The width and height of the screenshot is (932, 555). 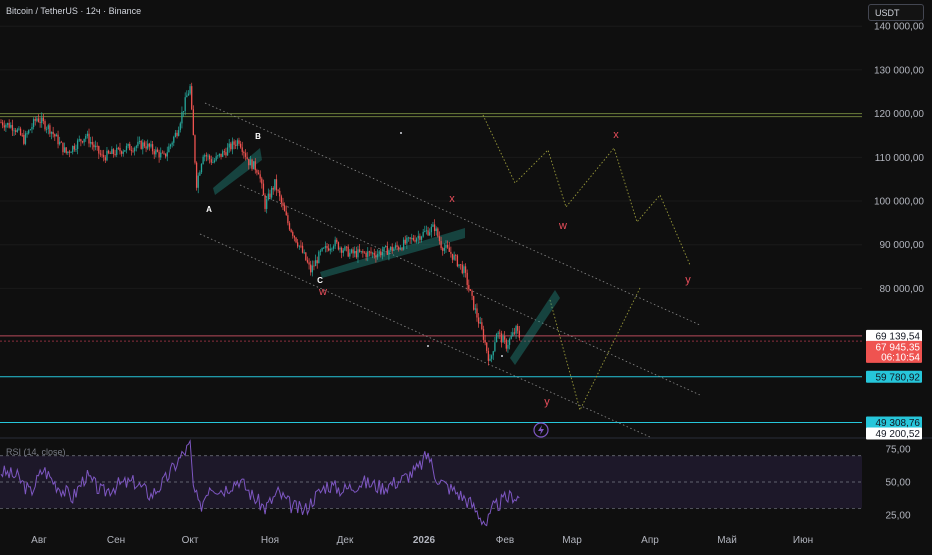 I want to click on price-label-text: 67 945,35, so click(x=898, y=347).